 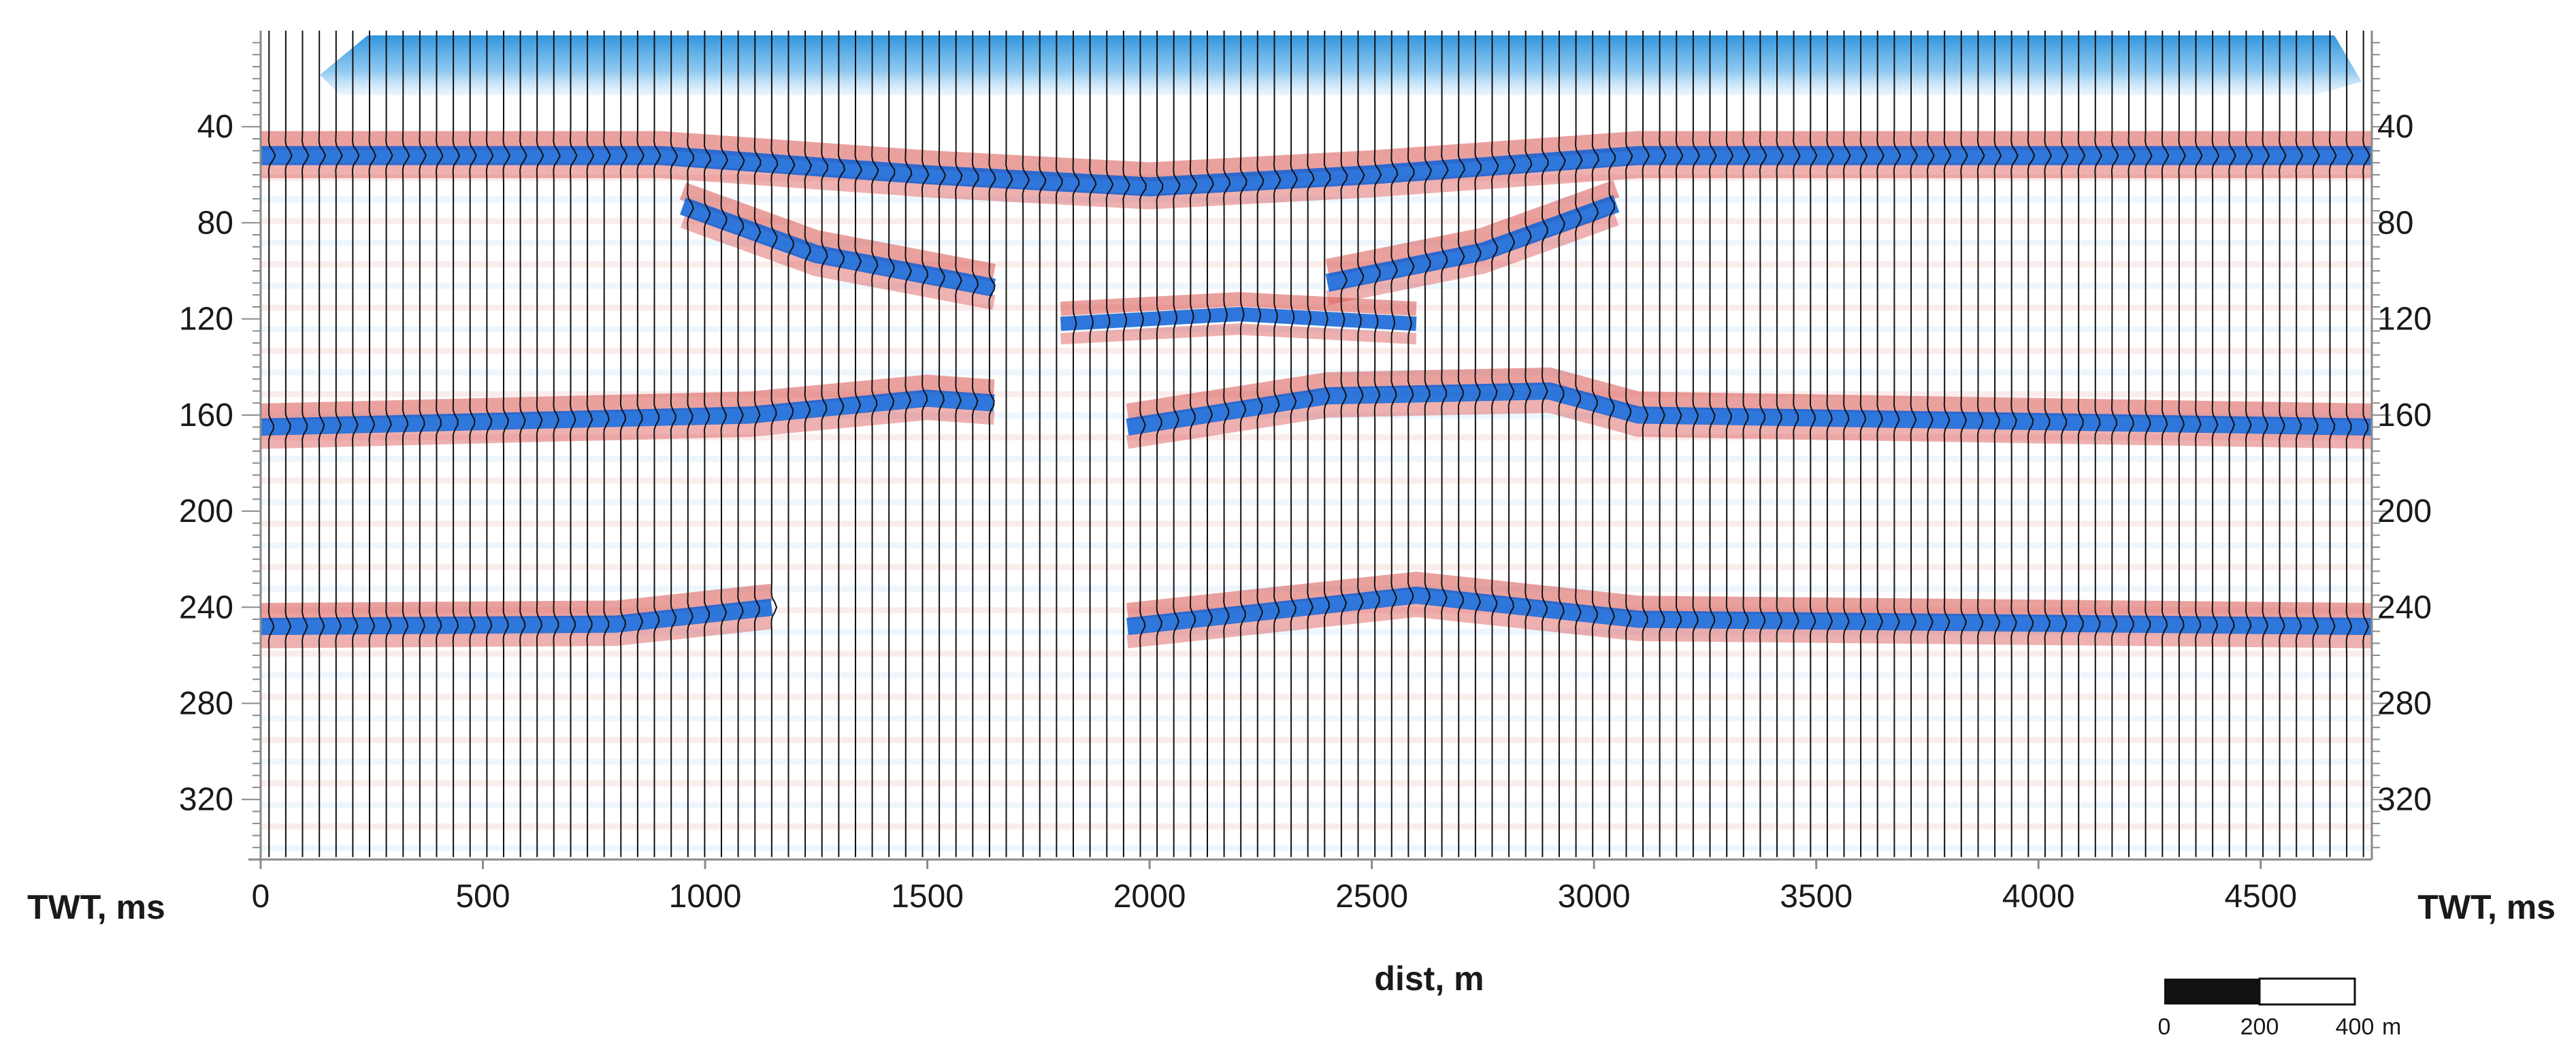 I want to click on scale-bar-black-segment, so click(x=2212, y=992).